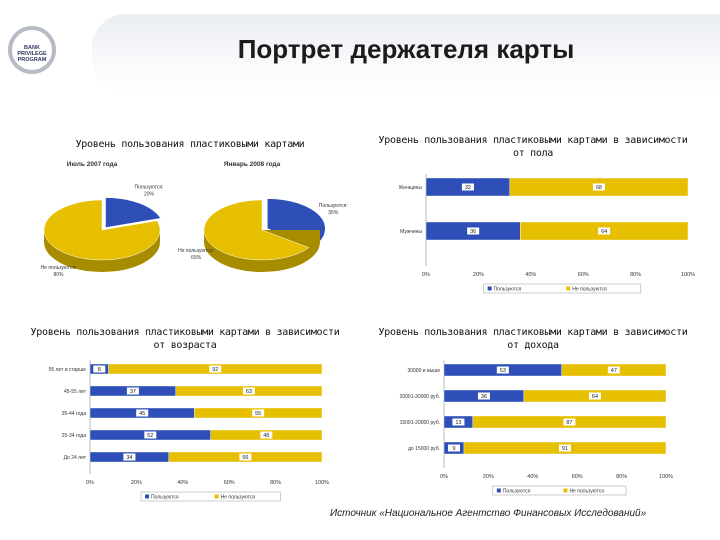 The width and height of the screenshot is (720, 540). Describe the element at coordinates (32, 54) in the screenshot. I see `logo-text: BANK PRIVILEGE PROGRAM` at that location.